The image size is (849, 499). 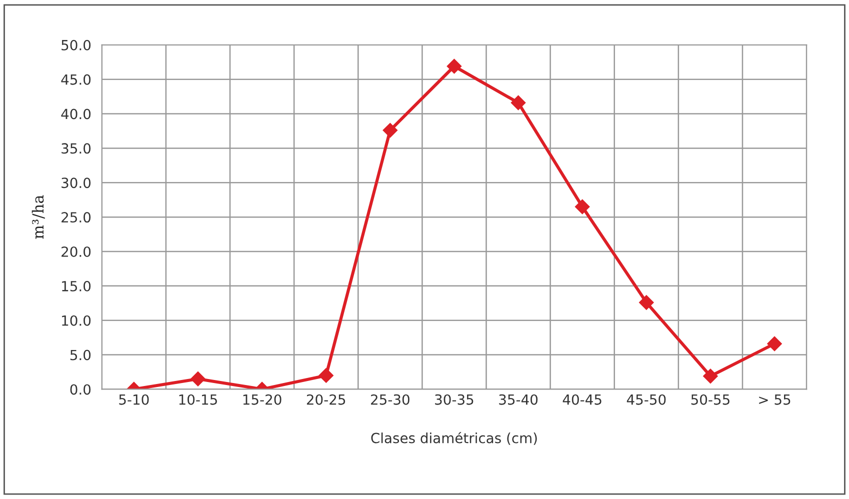 I want to click on x-tick-label: 20-25, so click(x=326, y=399).